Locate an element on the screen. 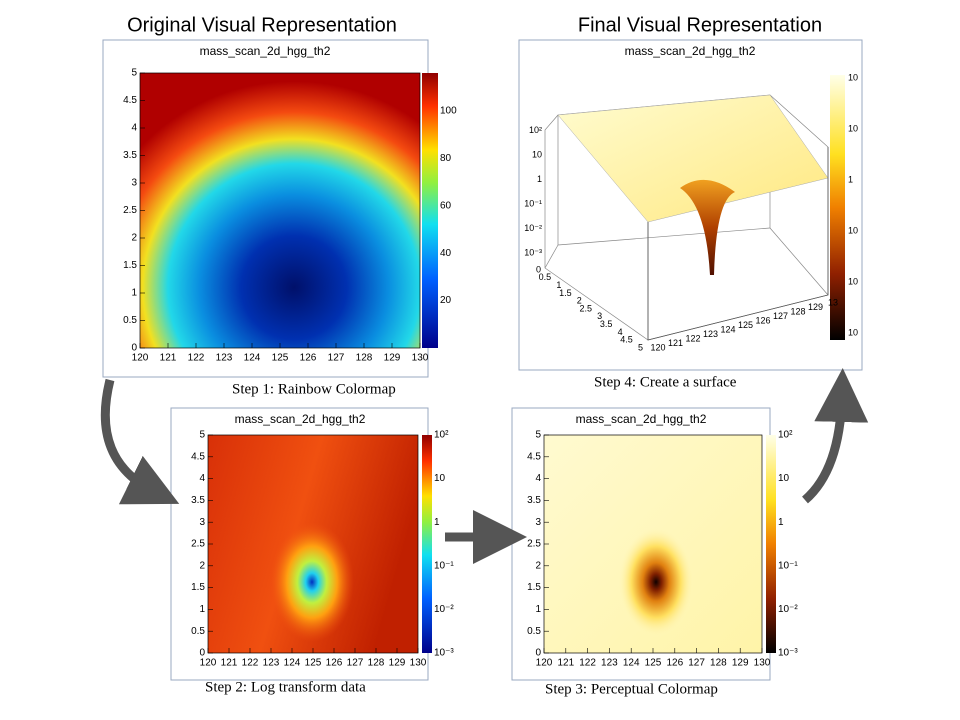 This screenshot has height=720, width=960. colorbar-label: 20 is located at coordinates (446, 300).